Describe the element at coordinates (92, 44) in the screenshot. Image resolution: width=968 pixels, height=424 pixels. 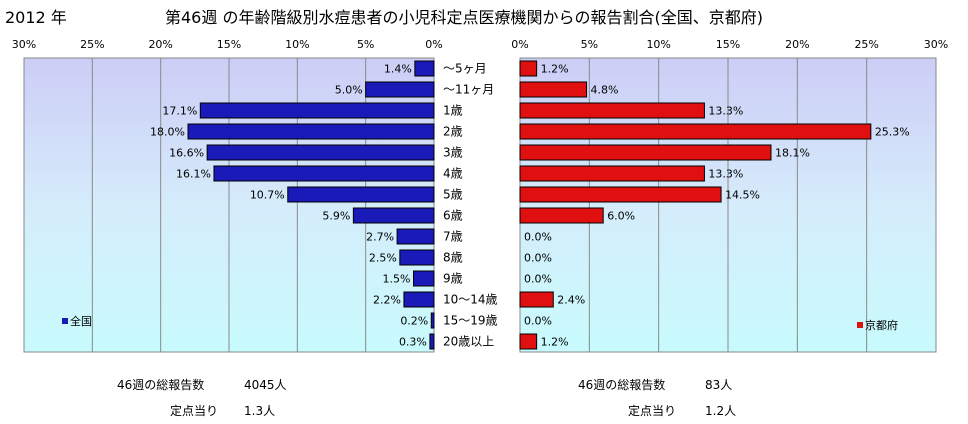
I see `left-tick-label: 25%` at that location.